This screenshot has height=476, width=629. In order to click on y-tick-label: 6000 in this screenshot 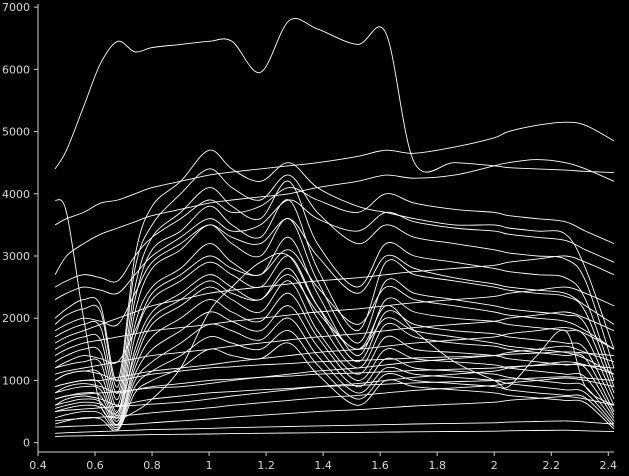, I will do `click(16, 69)`.